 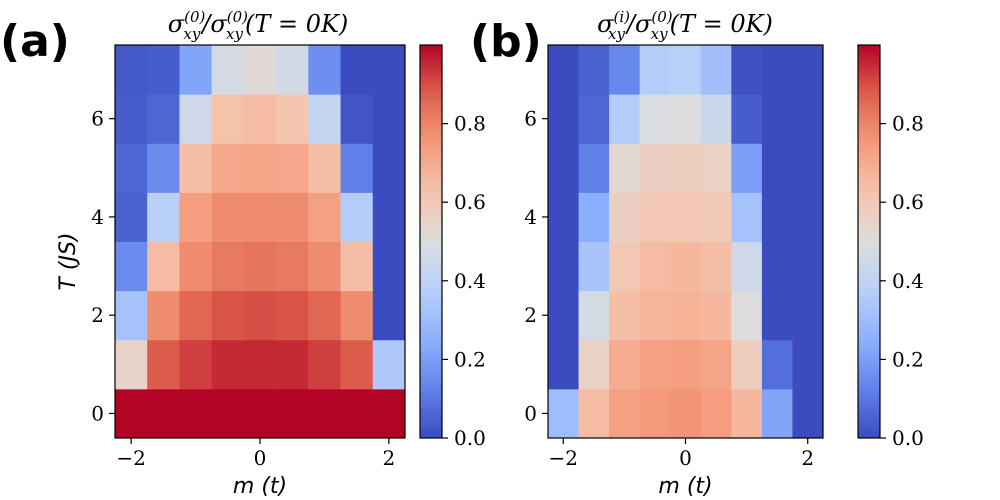 What do you see at coordinates (721, 24) in the screenshot?
I see `title-part: (T = 0K)` at bounding box center [721, 24].